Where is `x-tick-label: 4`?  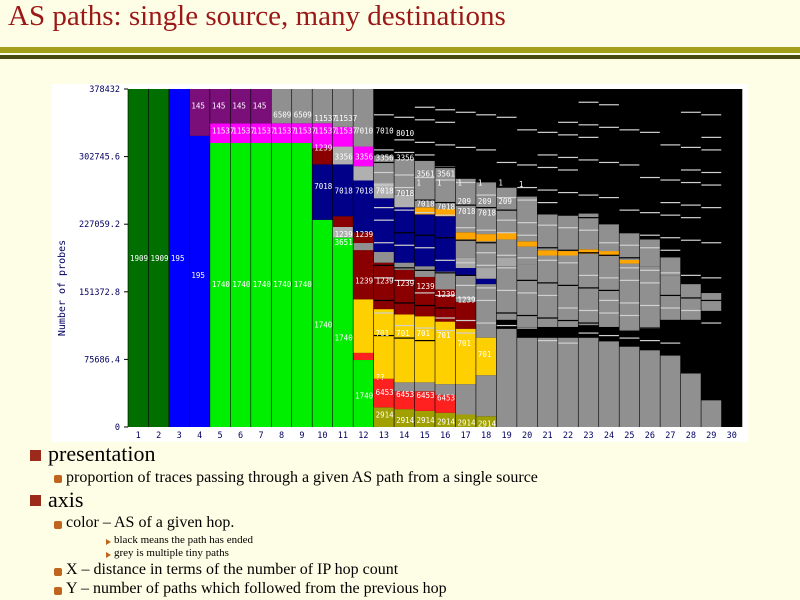
x-tick-label: 4 is located at coordinates (199, 436).